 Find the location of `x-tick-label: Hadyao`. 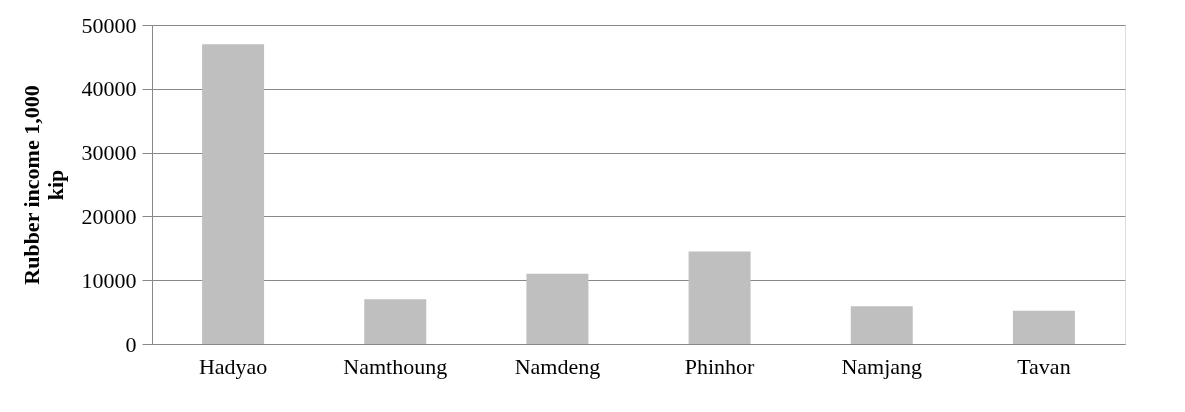

x-tick-label: Hadyao is located at coordinates (233, 366).